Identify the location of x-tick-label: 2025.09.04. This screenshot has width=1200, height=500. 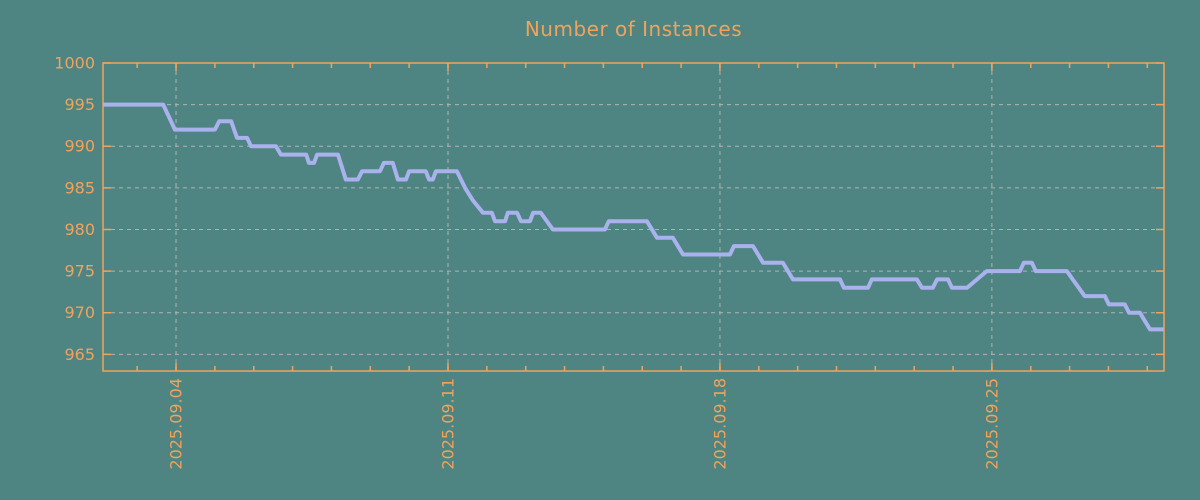
(176, 424).